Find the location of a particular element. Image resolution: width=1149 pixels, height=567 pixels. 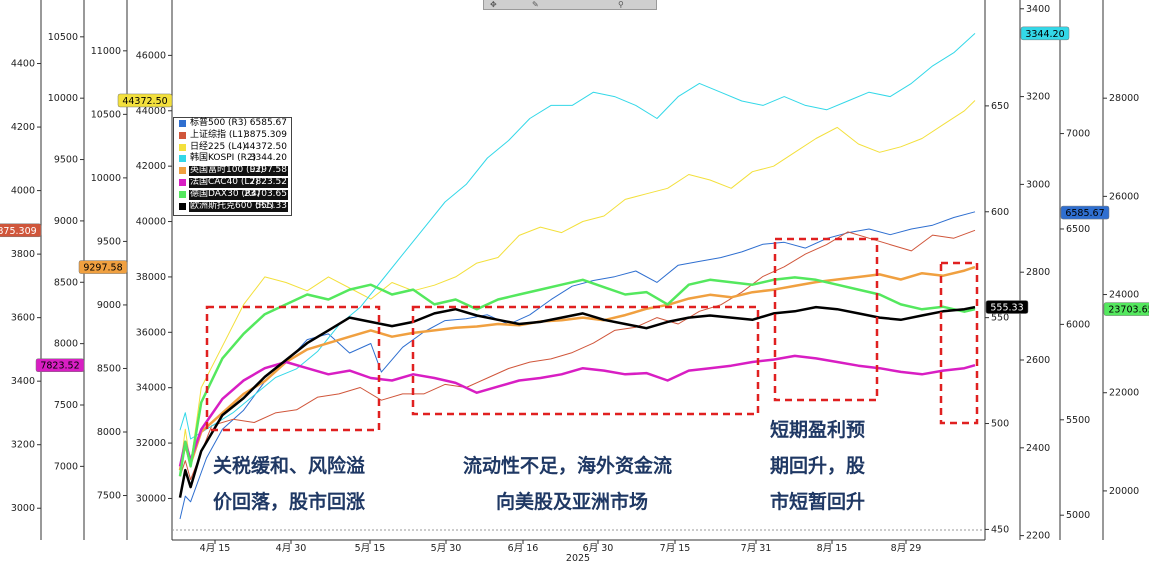

legend-value: 9297.58 is located at coordinates (268, 170).